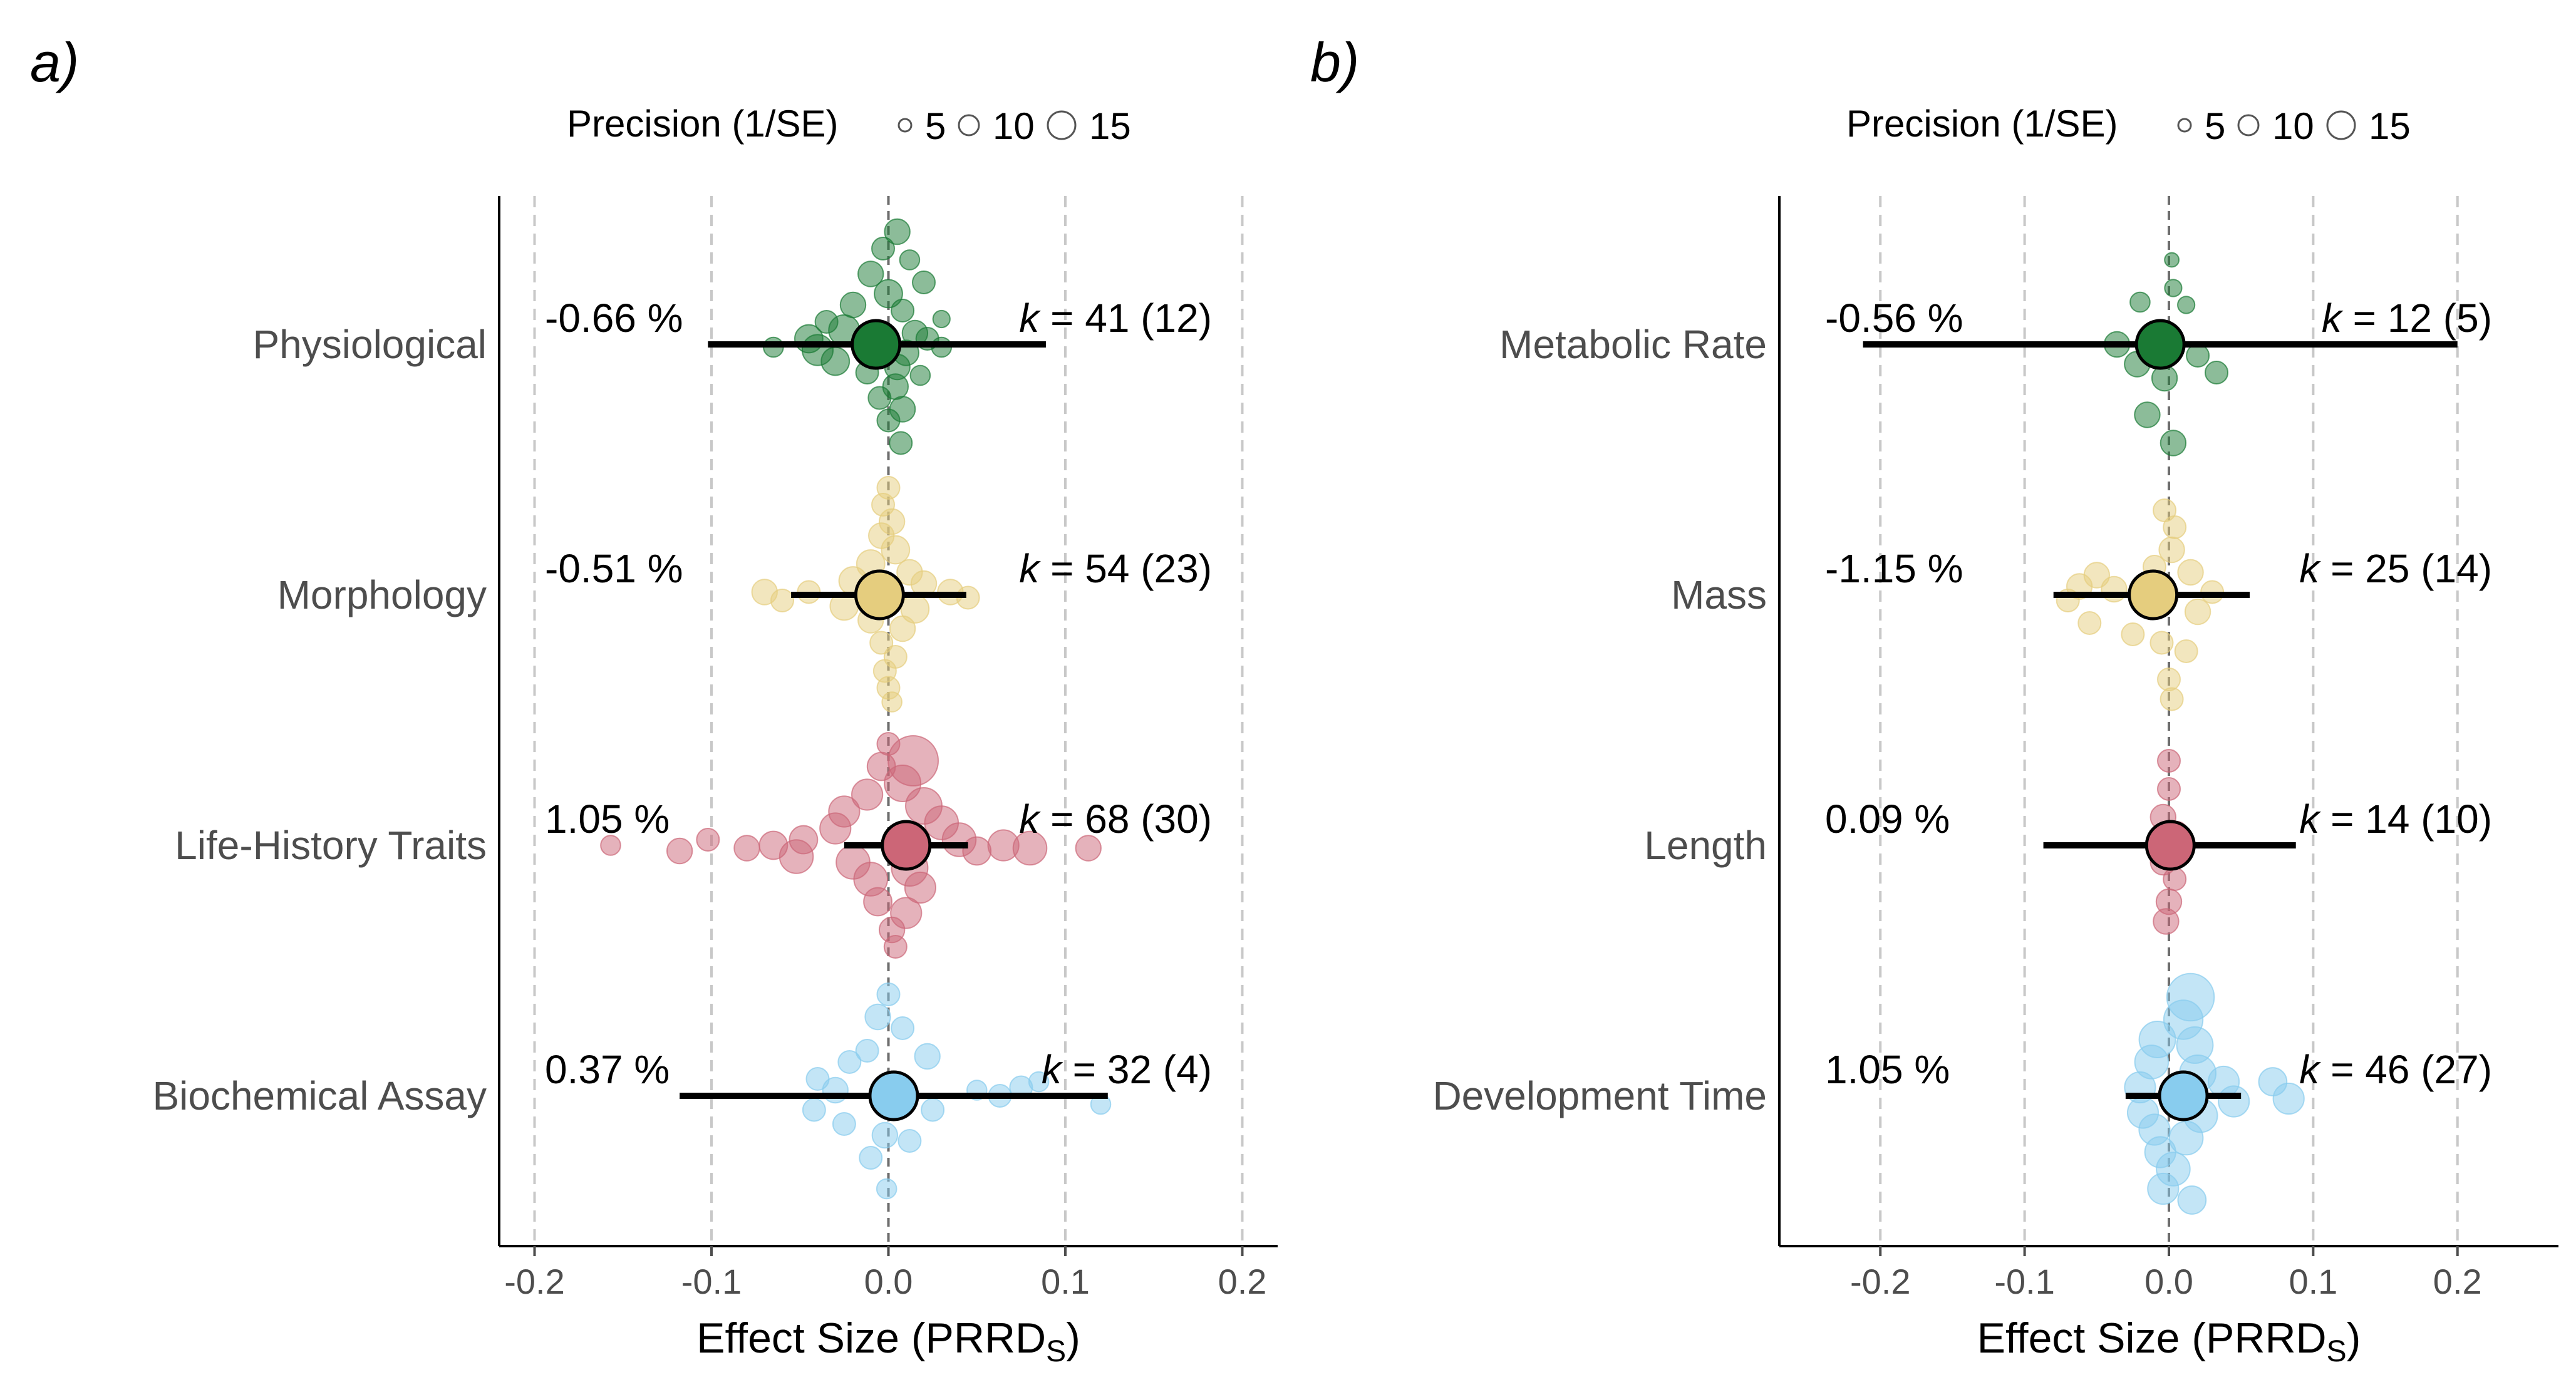 The width and height of the screenshot is (2576, 1392). Describe the element at coordinates (1110, 126) in the screenshot. I see `legend-size-label: 15` at that location.